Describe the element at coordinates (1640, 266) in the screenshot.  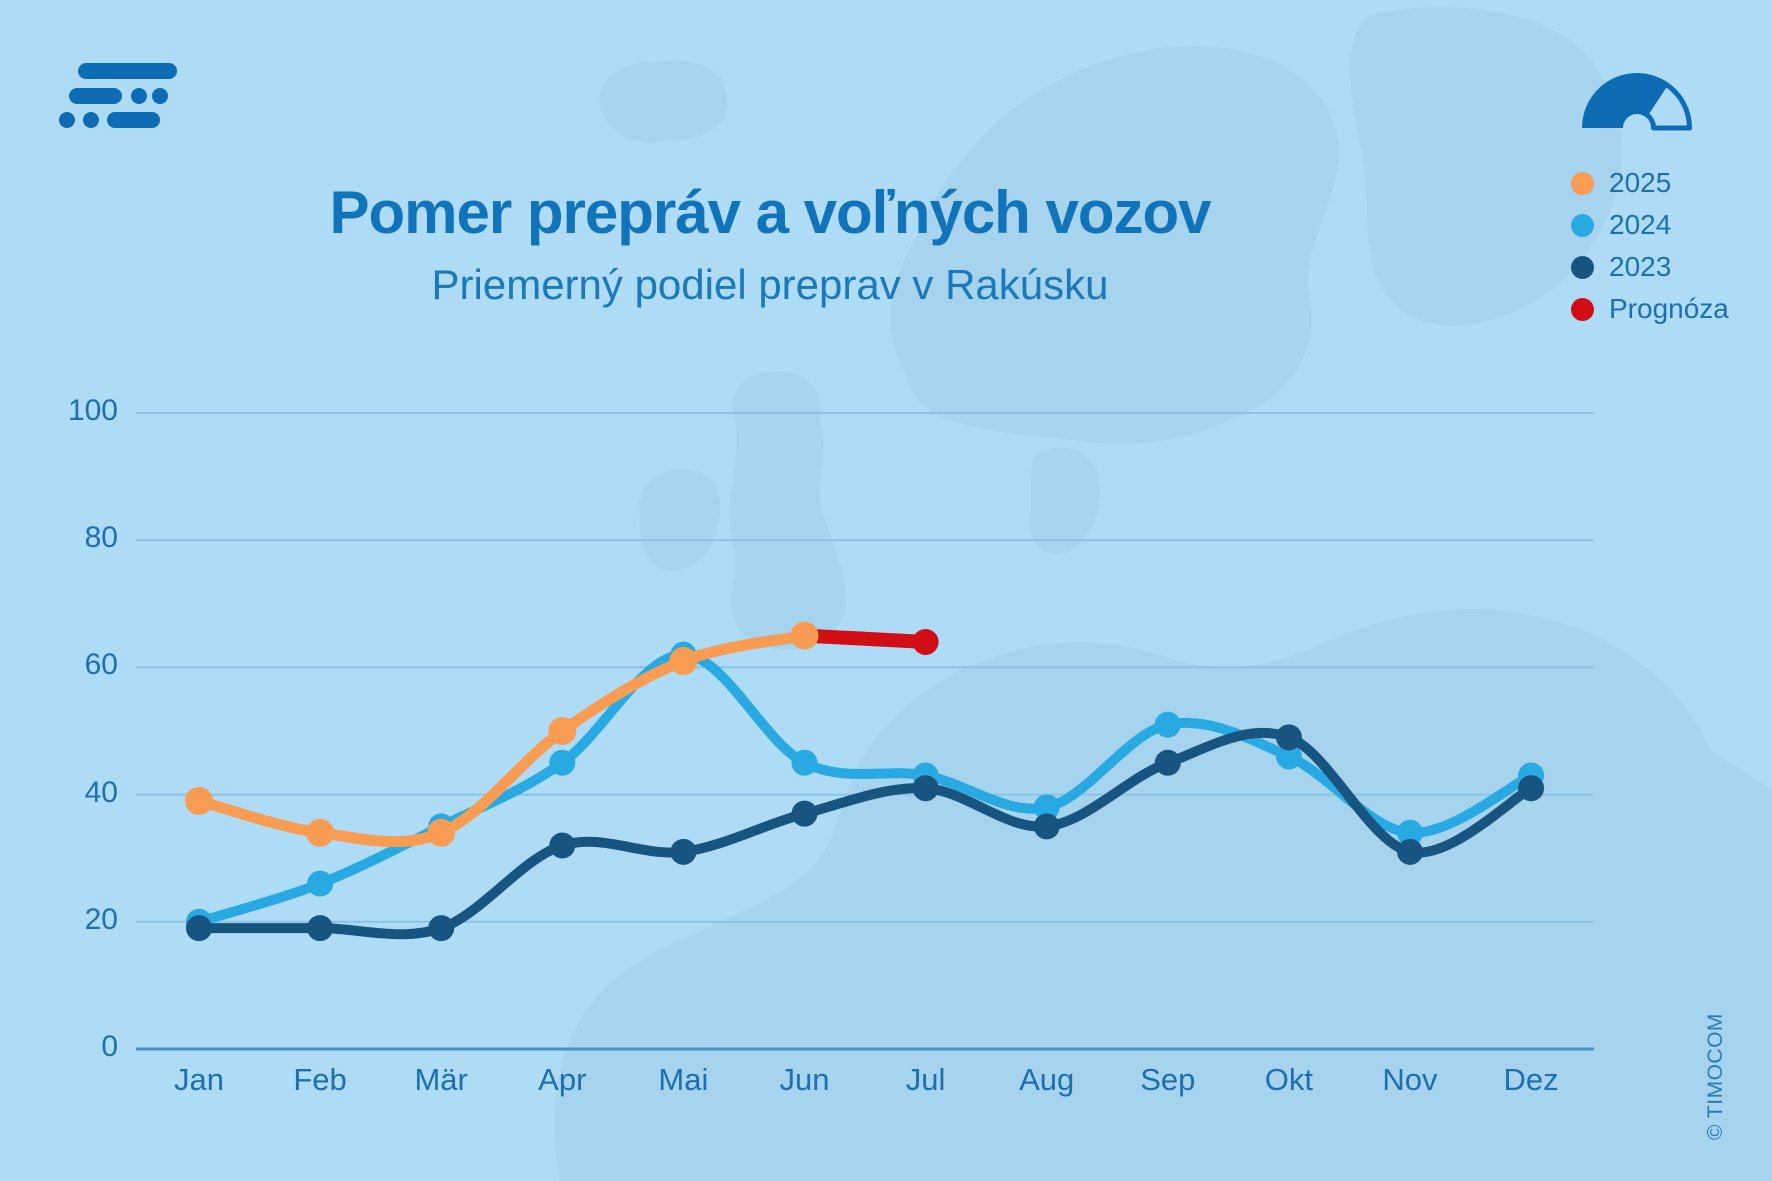
I see `legend-label: 2023` at that location.